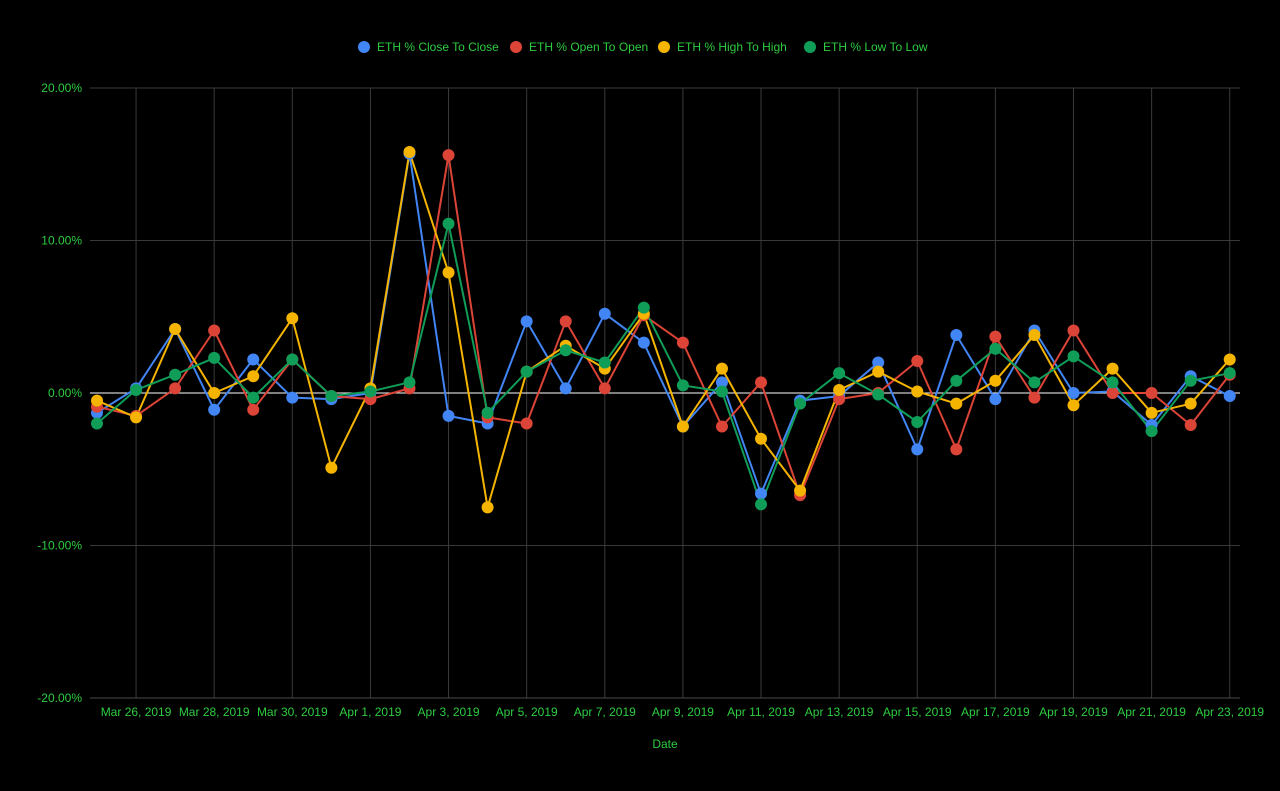 The image size is (1280, 791). Describe the element at coordinates (59, 546) in the screenshot. I see `y-tick-label: -10.00%` at that location.